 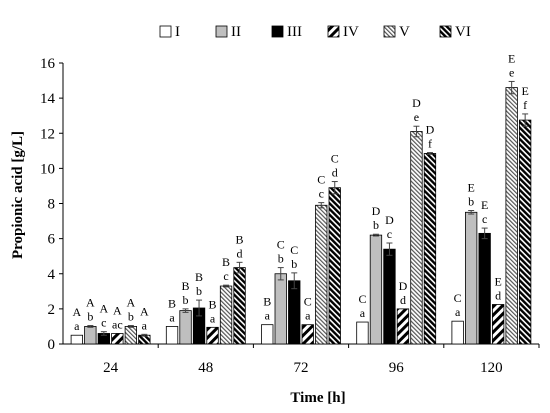 I want to click on y-tick-label: 2, so click(x=52, y=310).